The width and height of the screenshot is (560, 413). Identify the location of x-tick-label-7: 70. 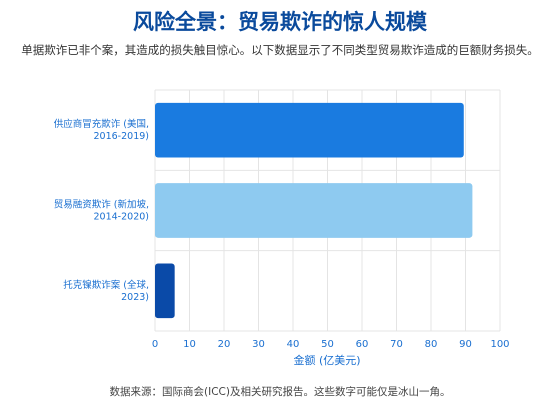
(396, 344).